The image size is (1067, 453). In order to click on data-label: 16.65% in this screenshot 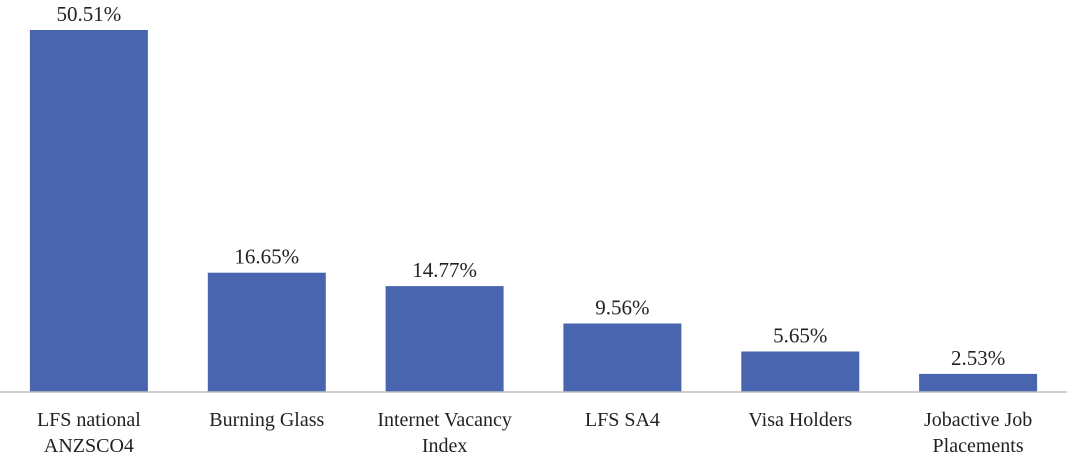, I will do `click(266, 257)`.